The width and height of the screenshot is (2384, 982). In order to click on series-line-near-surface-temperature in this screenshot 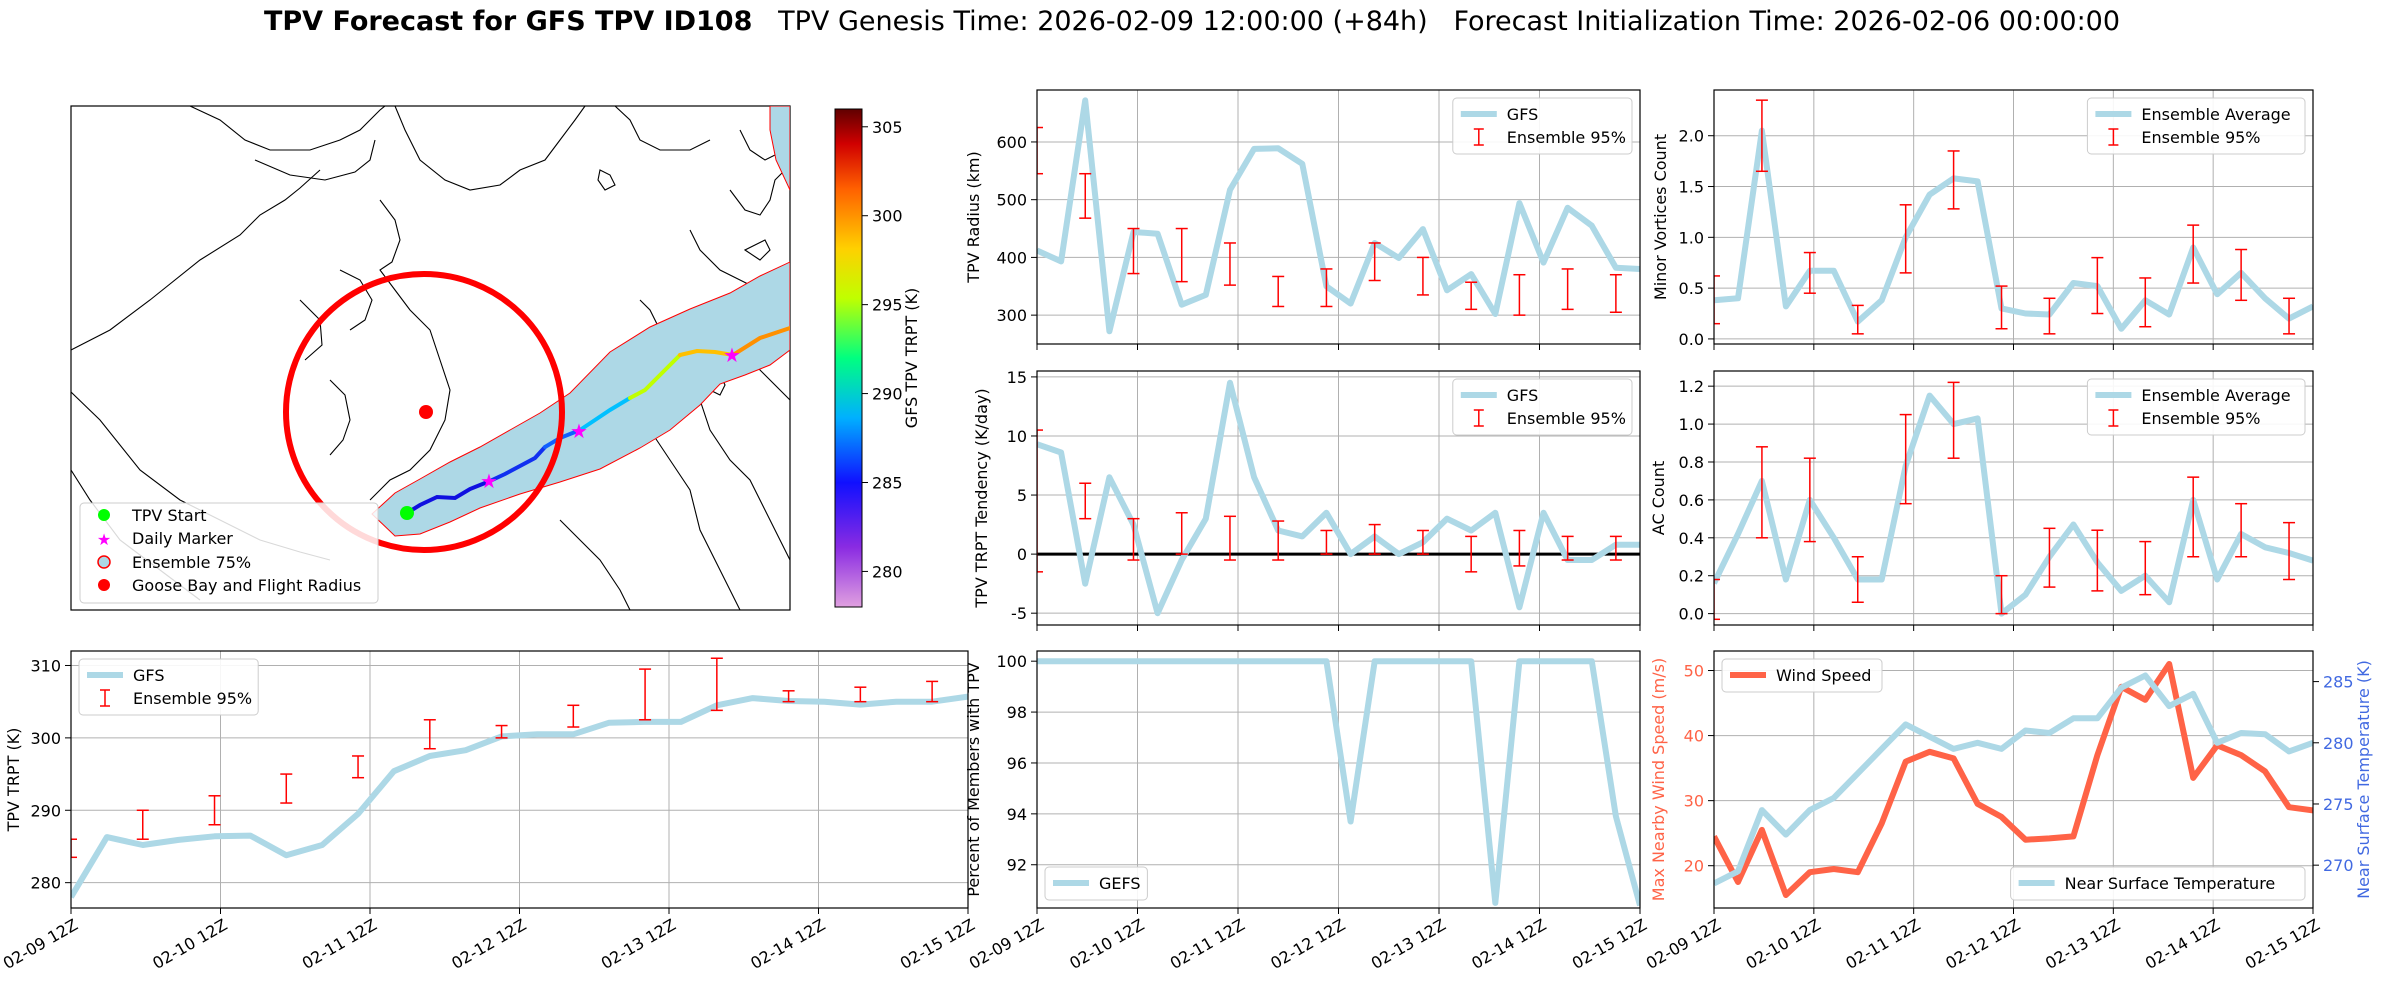, I will do `click(2013, 779)`.